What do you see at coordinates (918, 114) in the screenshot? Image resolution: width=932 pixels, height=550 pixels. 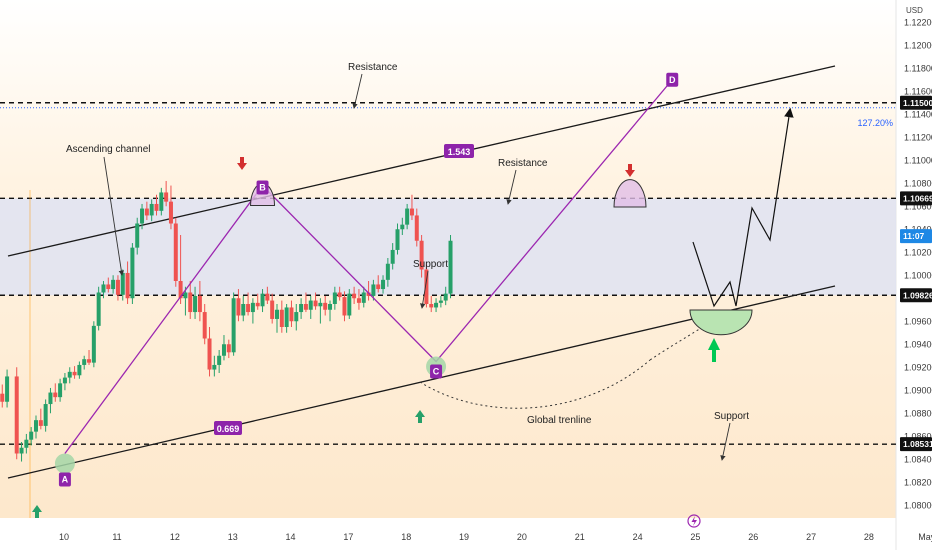 I see `y-tick-label: 1.11400` at bounding box center [918, 114].